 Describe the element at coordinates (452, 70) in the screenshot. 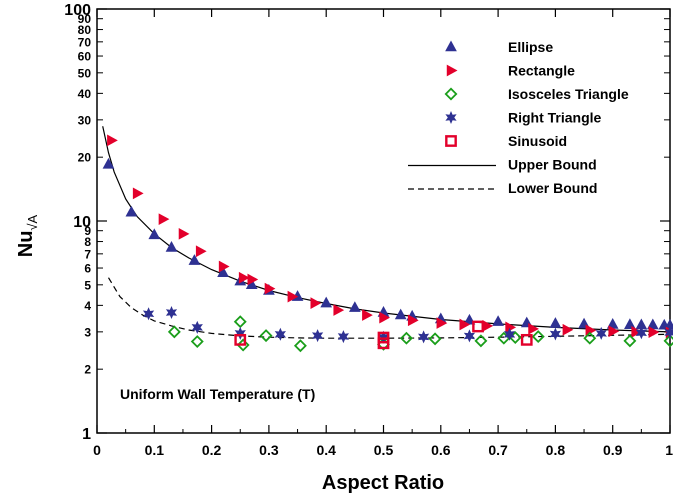

I see `legend-rectangle-marker` at that location.